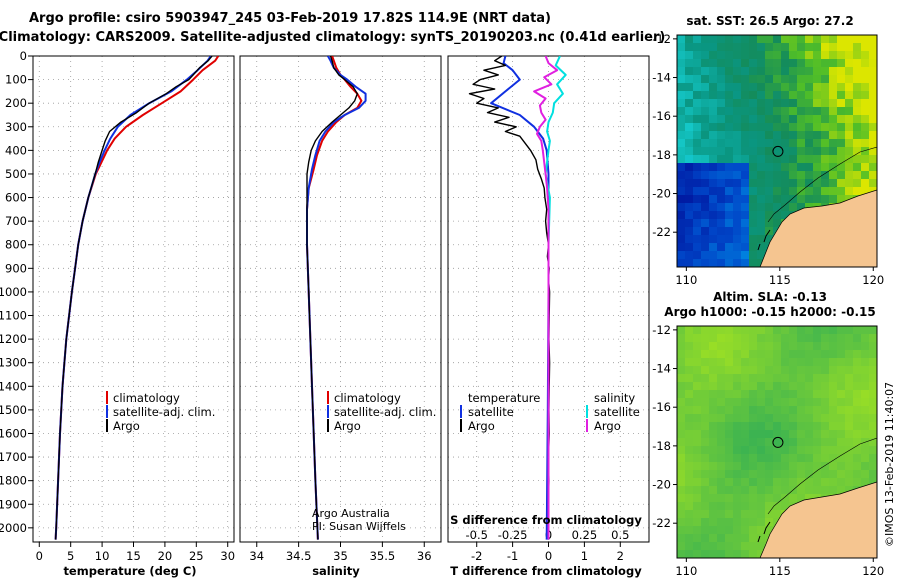 The height and width of the screenshot is (580, 900). Describe the element at coordinates (23, 56) in the screenshot. I see `depth-tick-label: 0` at that location.